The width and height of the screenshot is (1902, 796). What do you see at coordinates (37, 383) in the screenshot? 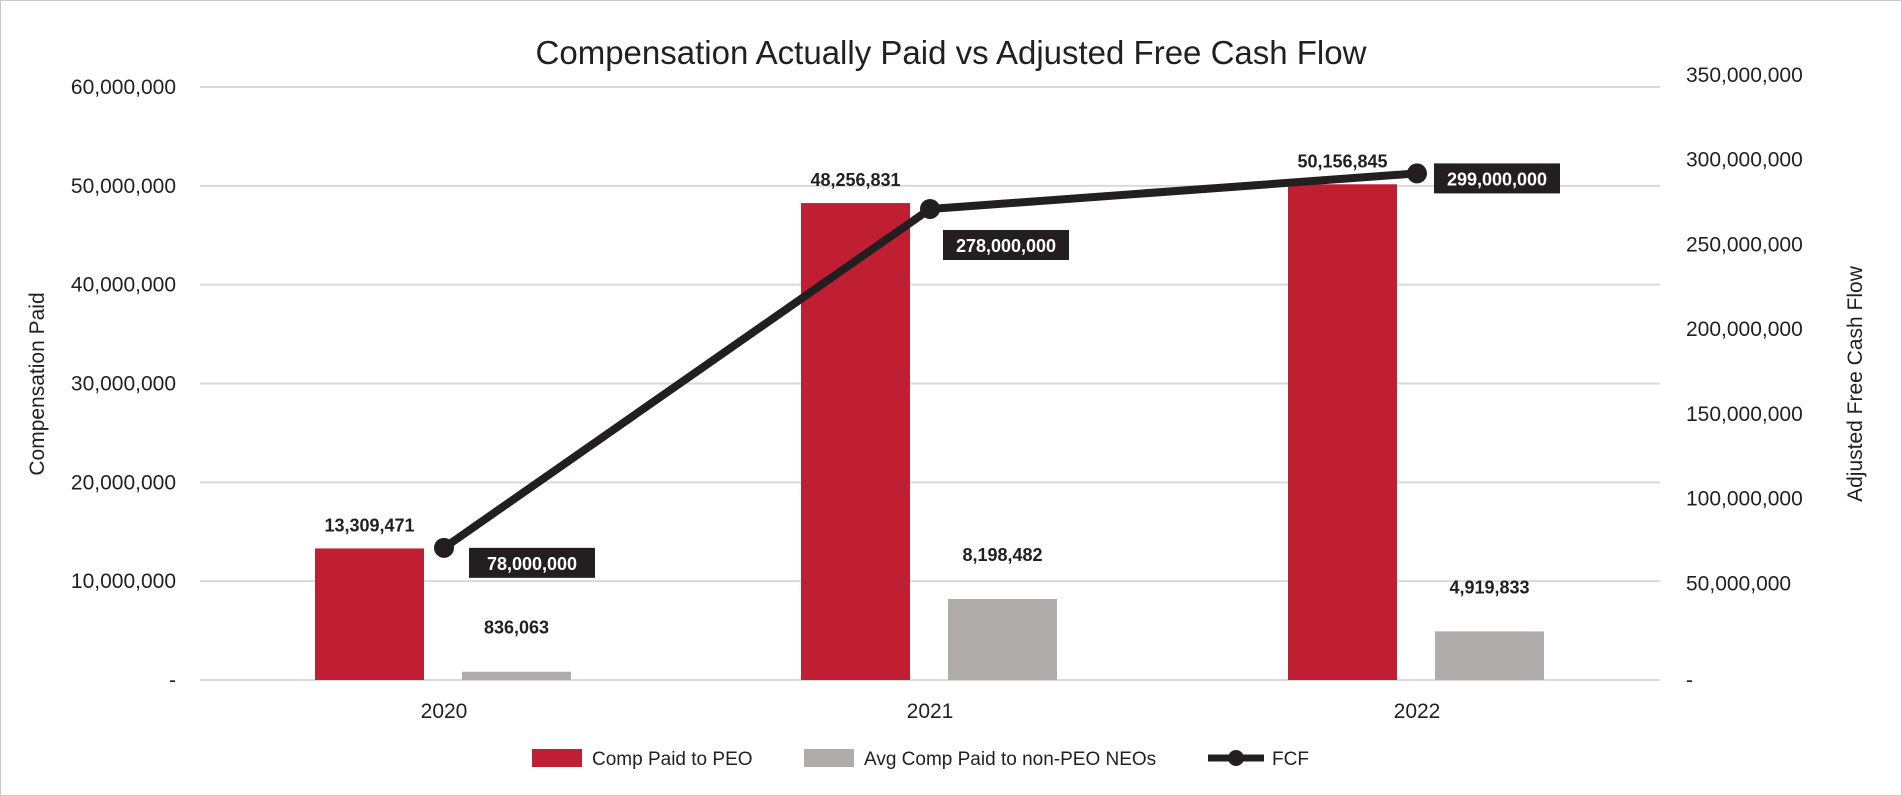
I see `y-axis-label: Compensation Paid` at bounding box center [37, 383].